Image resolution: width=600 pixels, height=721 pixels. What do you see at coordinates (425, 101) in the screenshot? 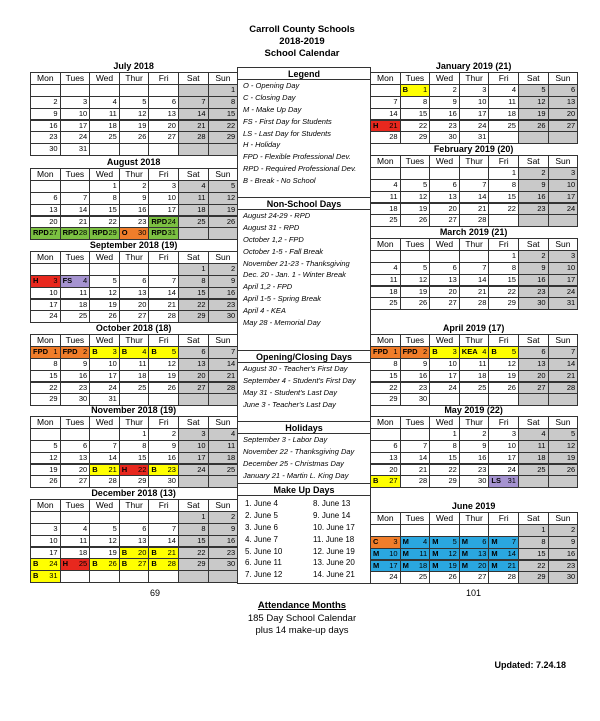
I see `day-number: 8` at bounding box center [425, 101].